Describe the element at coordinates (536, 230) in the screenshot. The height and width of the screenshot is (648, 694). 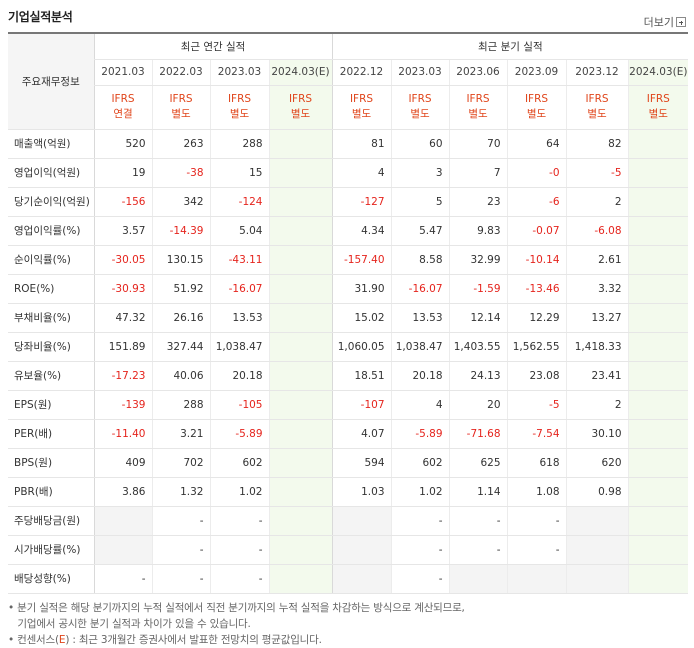
I see `table-cell: -0.07` at that location.